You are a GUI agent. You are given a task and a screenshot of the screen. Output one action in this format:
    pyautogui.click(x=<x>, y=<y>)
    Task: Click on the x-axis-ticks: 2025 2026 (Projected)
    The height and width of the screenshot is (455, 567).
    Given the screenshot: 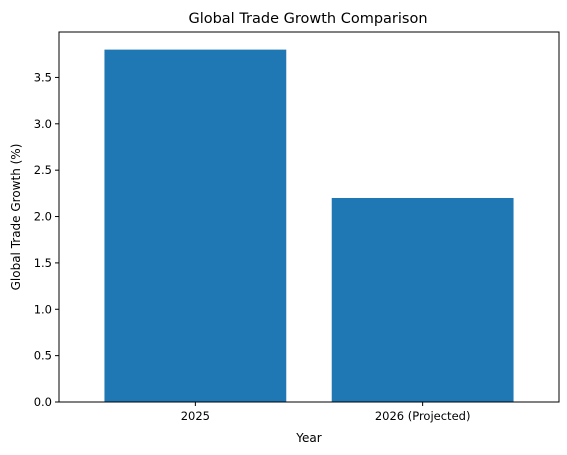 What is the action you would take?
    pyautogui.click(x=326, y=412)
    